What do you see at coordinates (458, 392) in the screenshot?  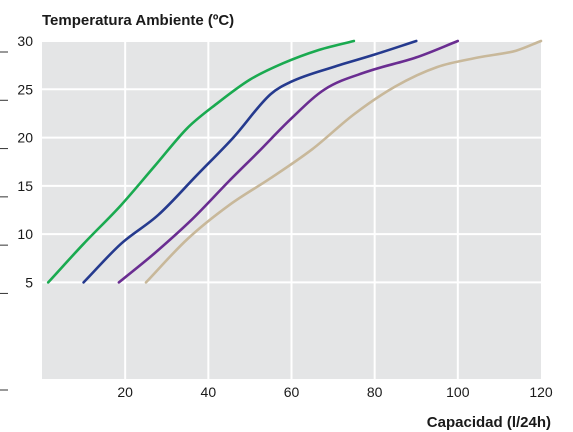 I see `x-tick-label: 100` at bounding box center [458, 392].